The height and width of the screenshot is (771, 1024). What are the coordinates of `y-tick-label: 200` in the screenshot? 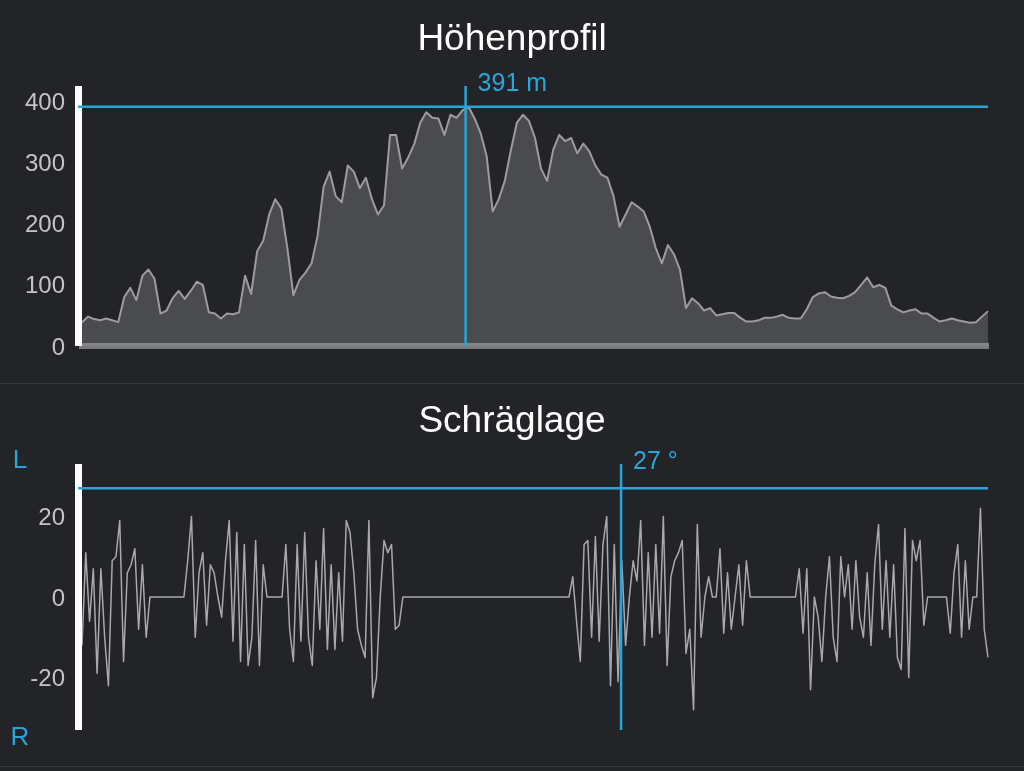 It's located at (44, 224).